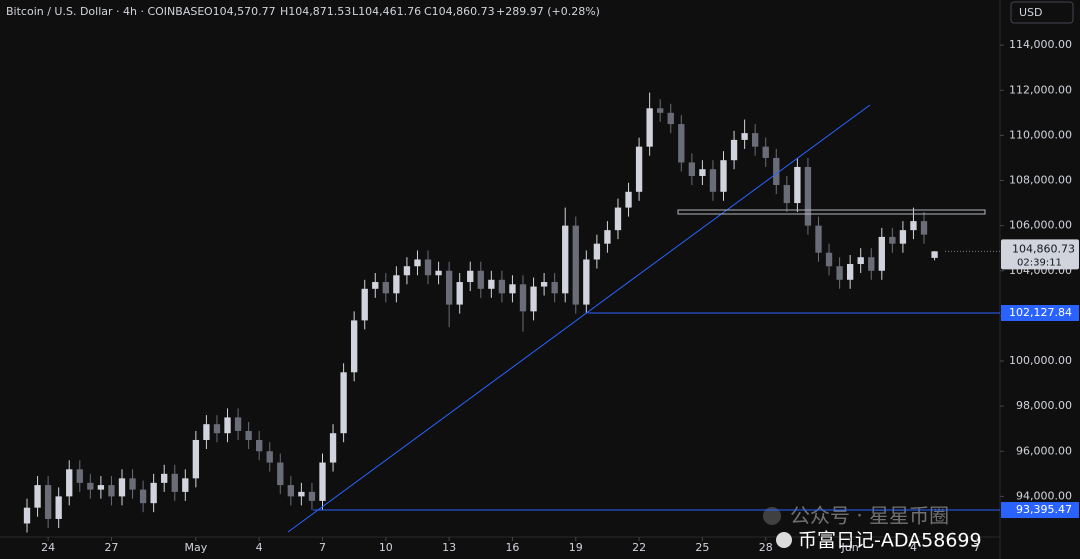 Image resolution: width=1080 pixels, height=559 pixels. What do you see at coordinates (1044, 495) in the screenshot?
I see `y-tick-label: 94,000.00` at bounding box center [1044, 495].